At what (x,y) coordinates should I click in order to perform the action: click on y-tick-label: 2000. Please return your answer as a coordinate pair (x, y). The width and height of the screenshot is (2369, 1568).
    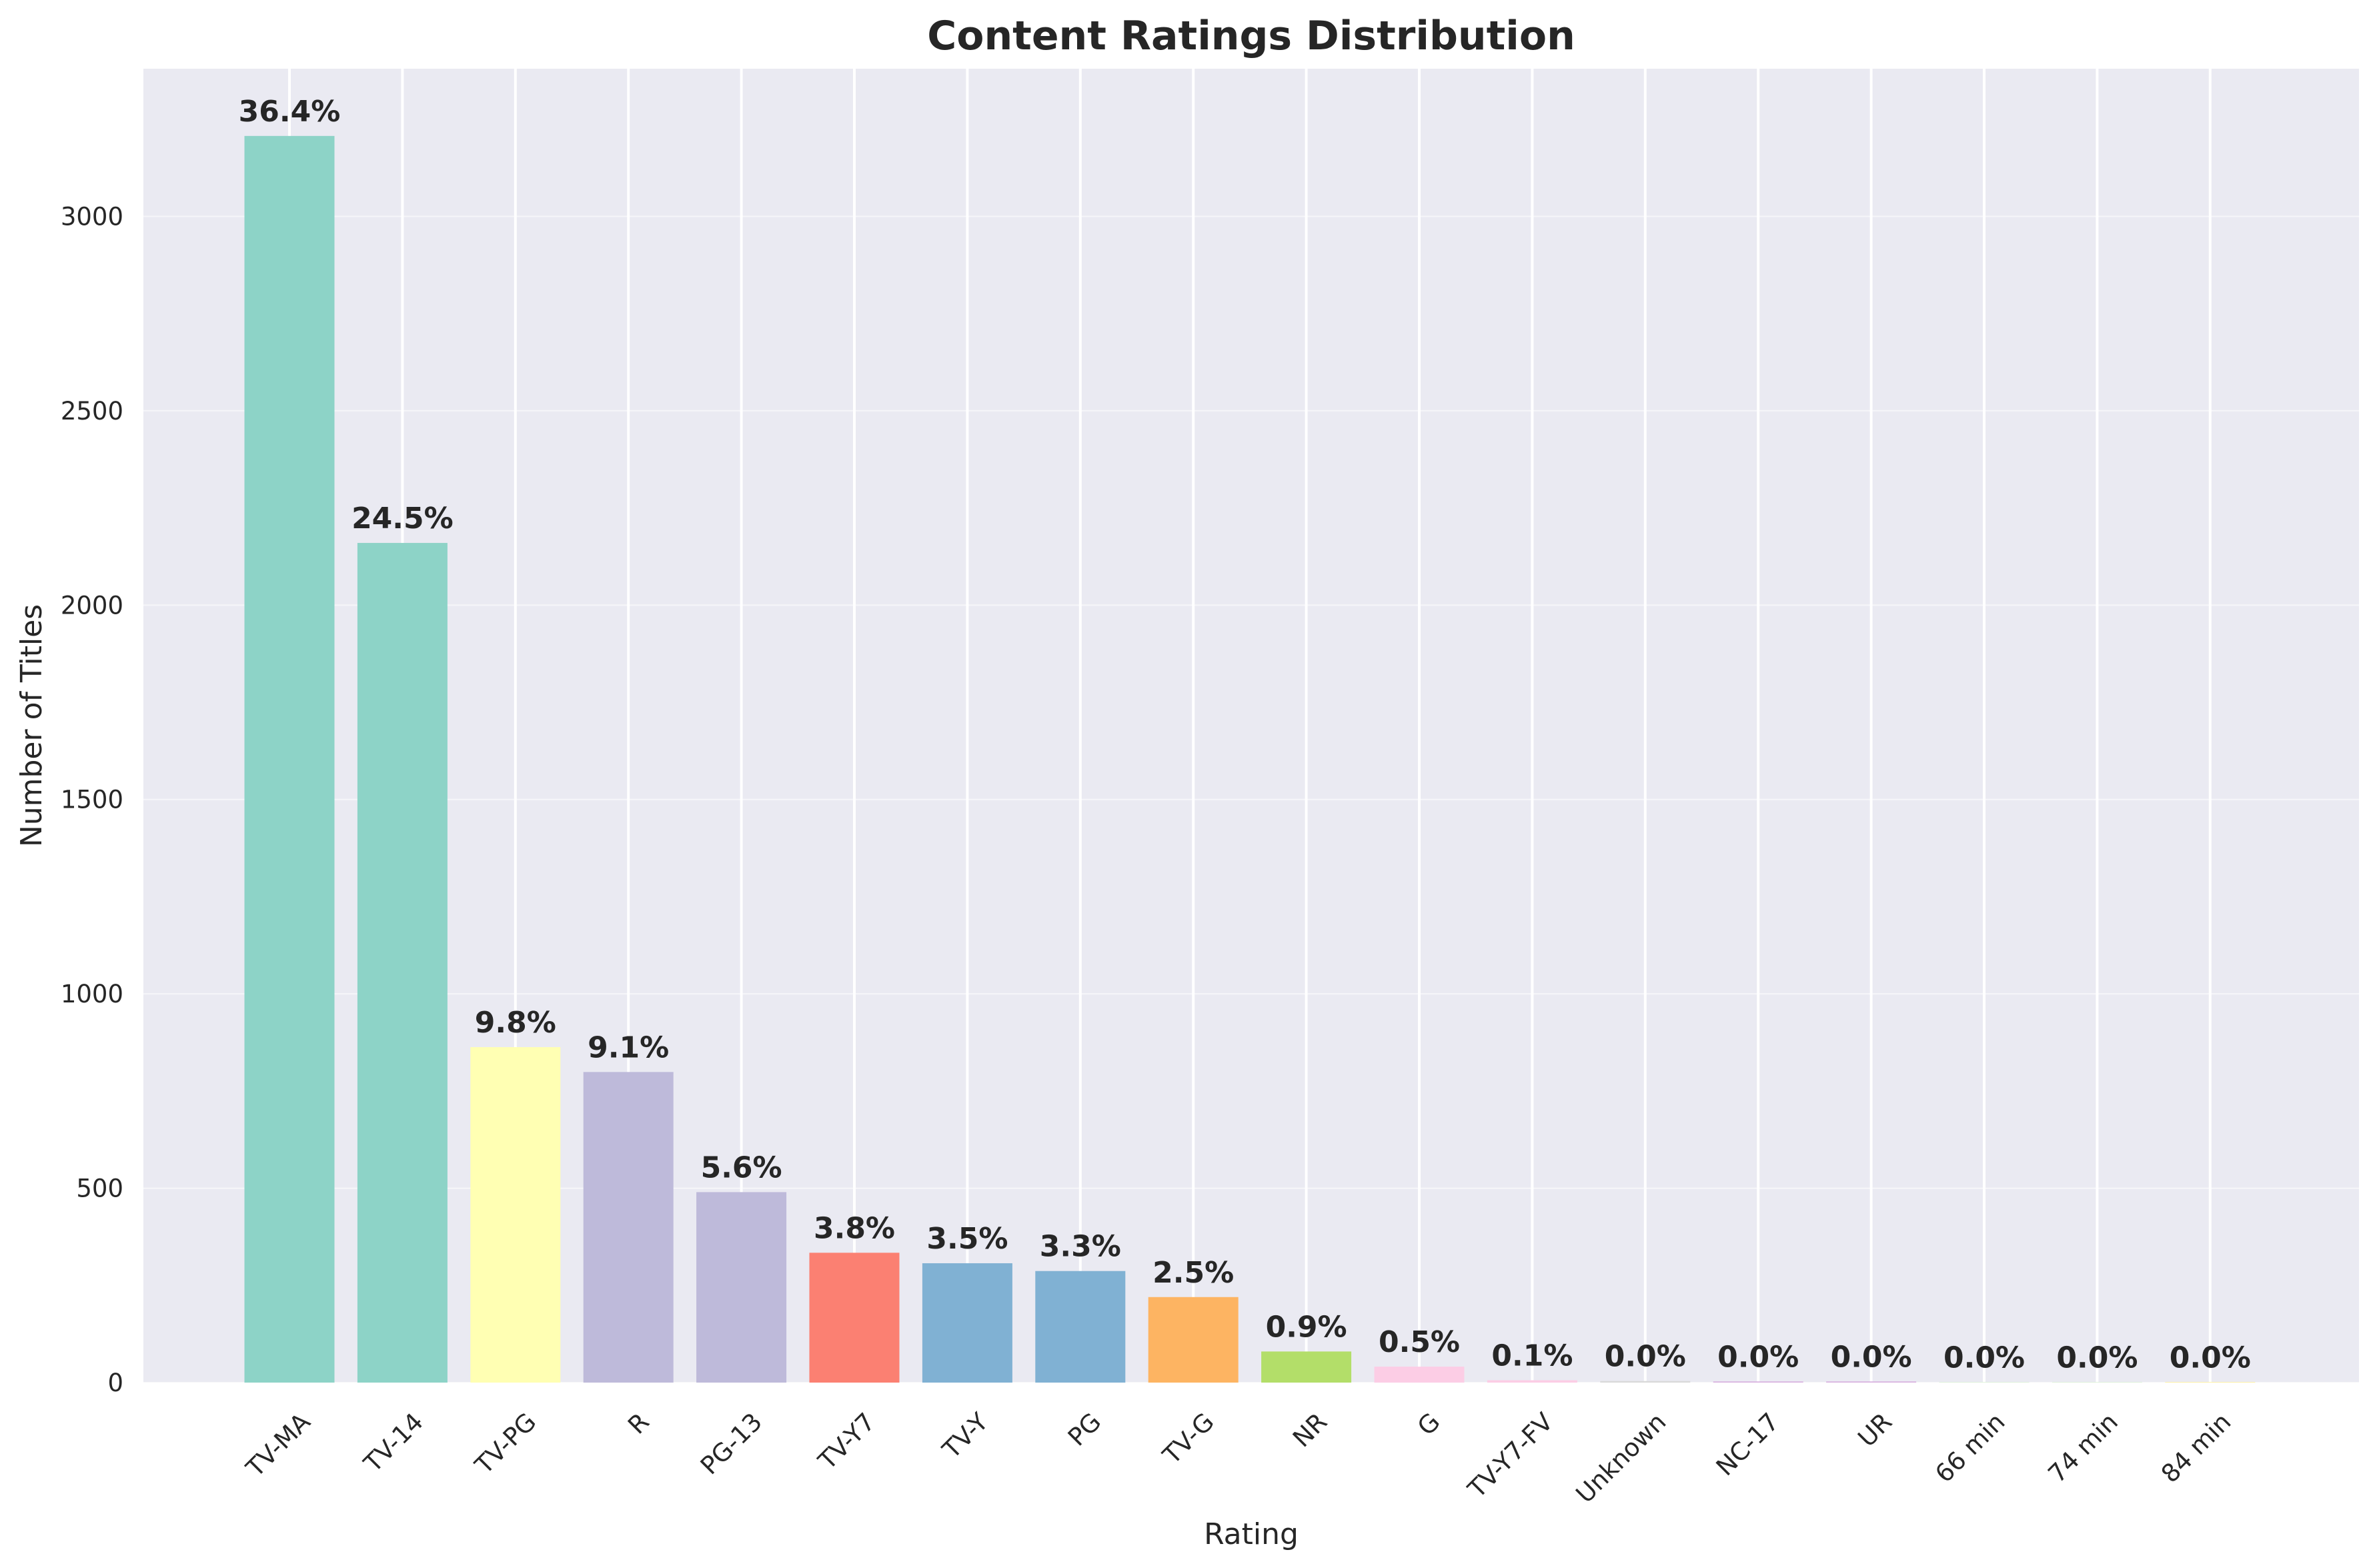
    Looking at the image, I should click on (92, 605).